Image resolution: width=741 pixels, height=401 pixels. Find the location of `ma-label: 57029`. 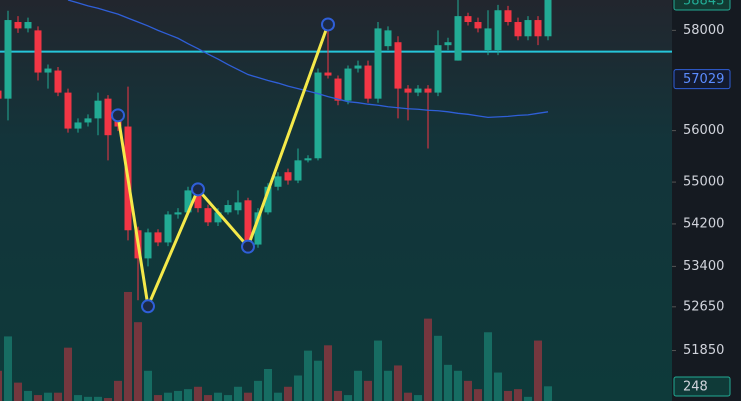

ma-label: 57029 is located at coordinates (703, 79).